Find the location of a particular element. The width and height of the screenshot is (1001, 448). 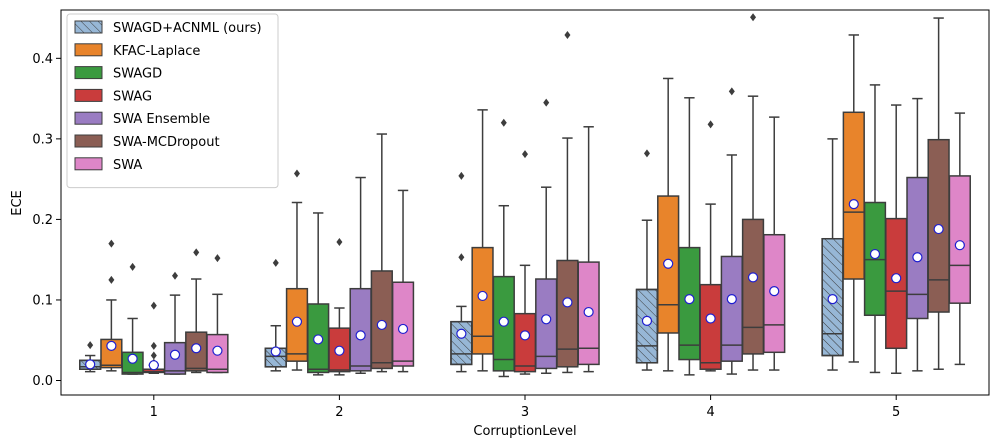

box-swa is located at coordinates (959, 239).